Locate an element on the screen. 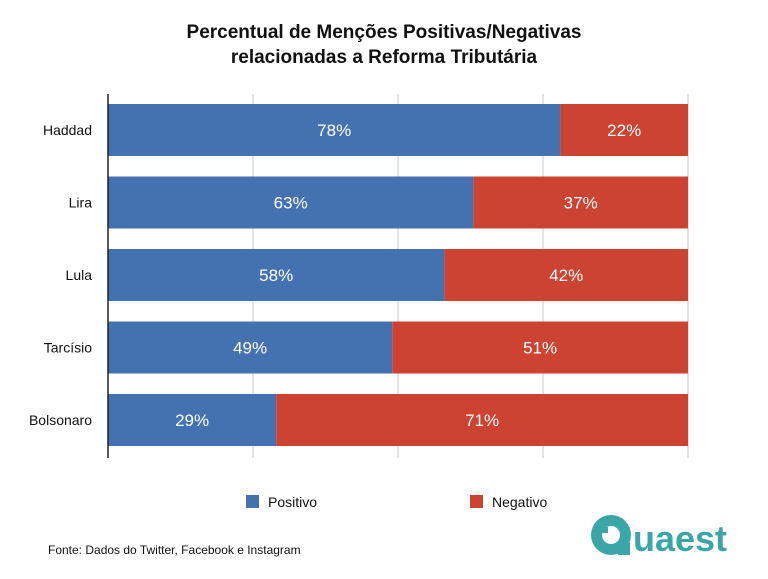 This screenshot has height=579, width=768. data-label: 49% is located at coordinates (250, 348).